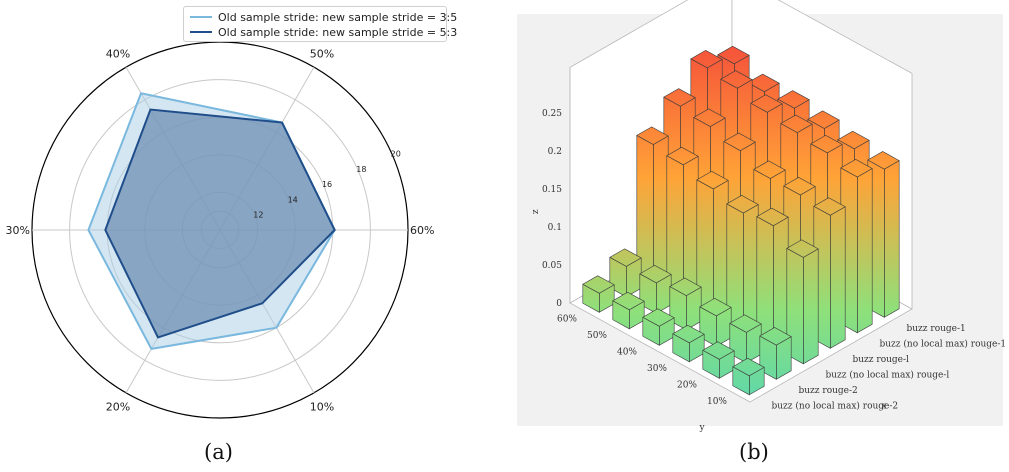 The height and width of the screenshot is (472, 1009). Describe the element at coordinates (687, 385) in the screenshot. I see `bar3d-y-tick: 20%` at that location.